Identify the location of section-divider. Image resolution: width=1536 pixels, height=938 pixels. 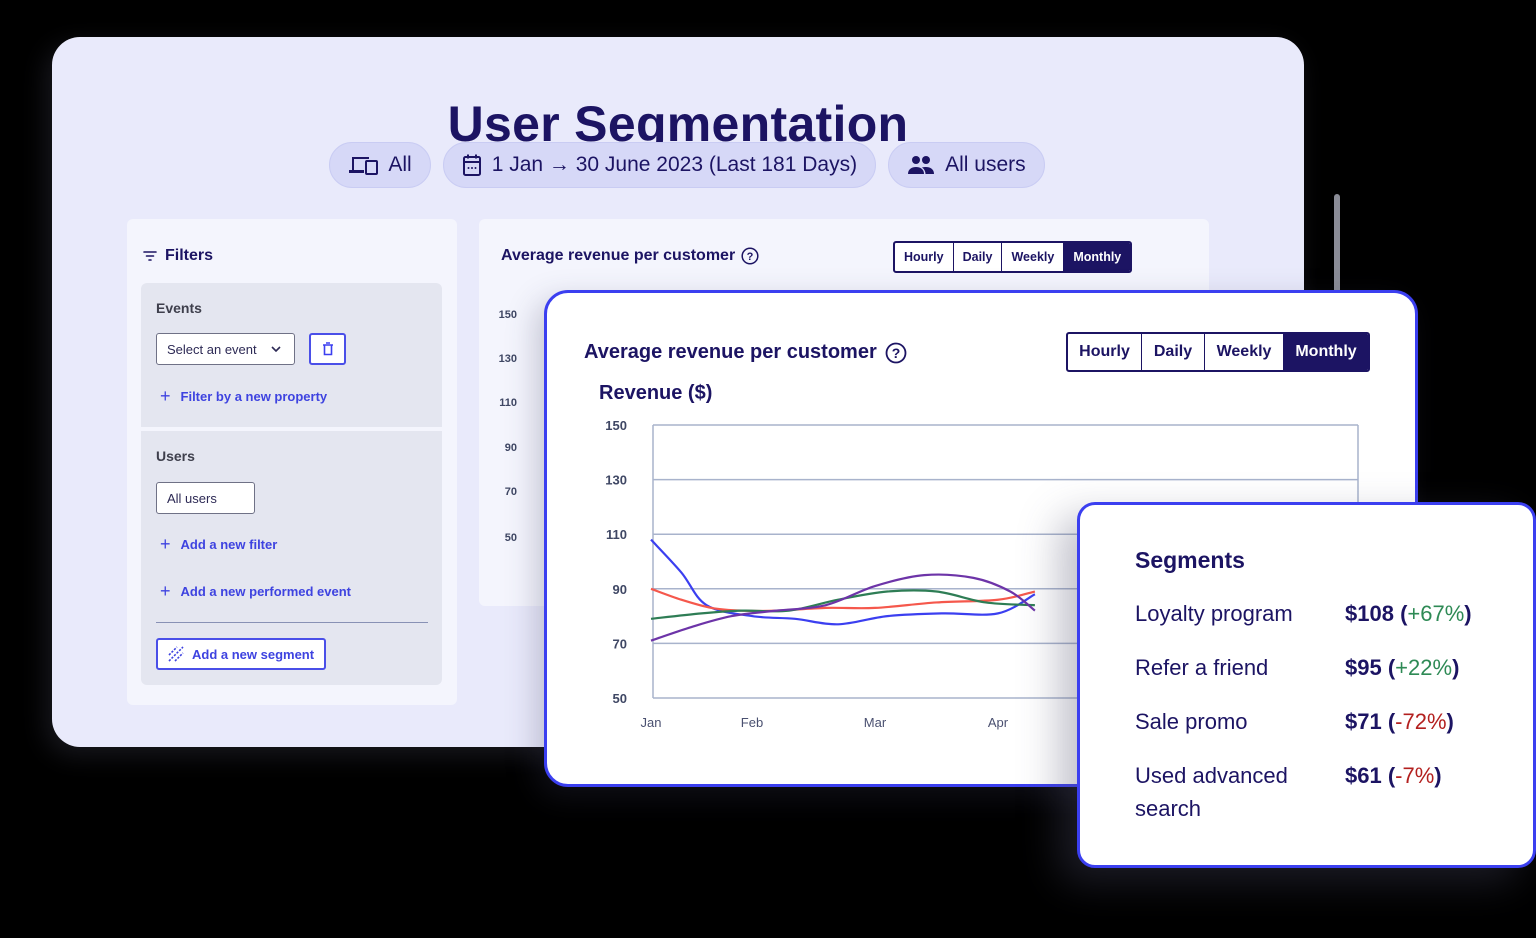
(292, 622).